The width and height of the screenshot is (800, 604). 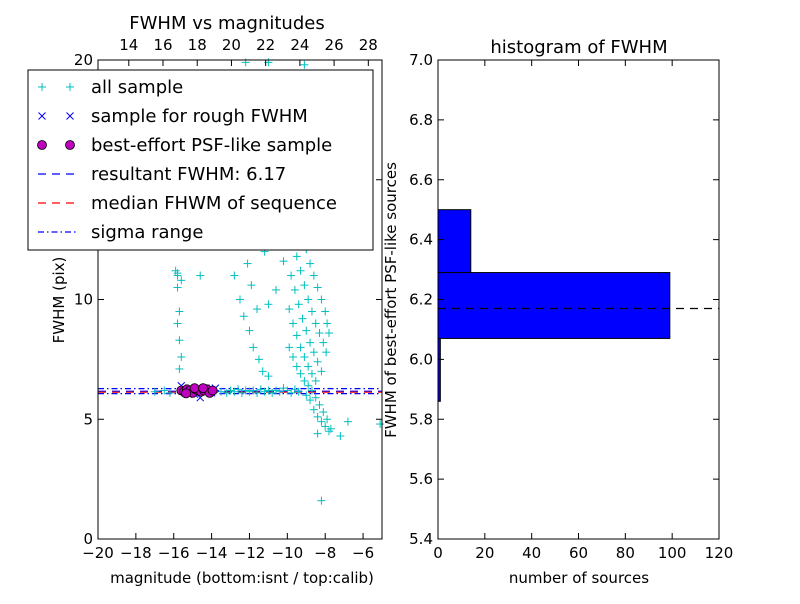 What do you see at coordinates (368, 45) in the screenshot?
I see `scatter-top-xtick-label-7: 28` at bounding box center [368, 45].